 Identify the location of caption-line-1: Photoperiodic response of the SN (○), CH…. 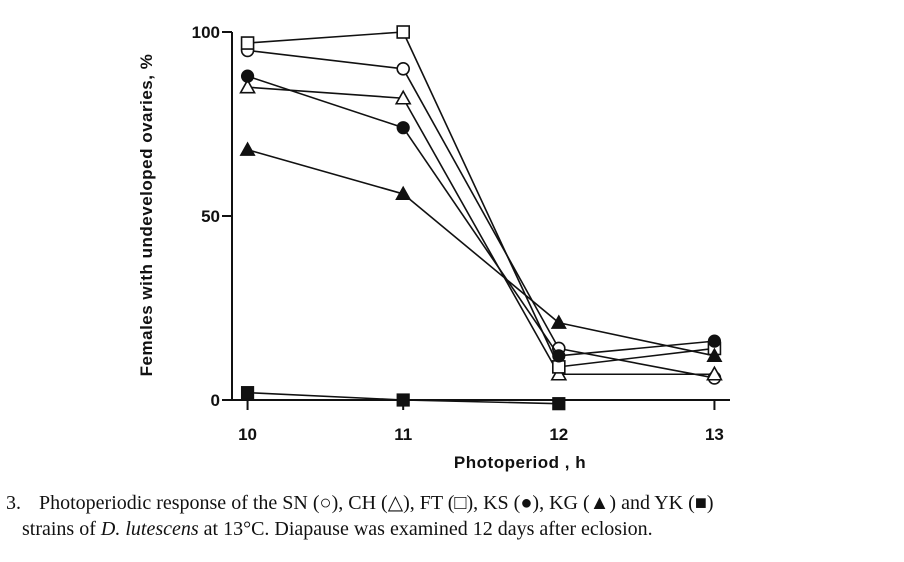
(376, 503).